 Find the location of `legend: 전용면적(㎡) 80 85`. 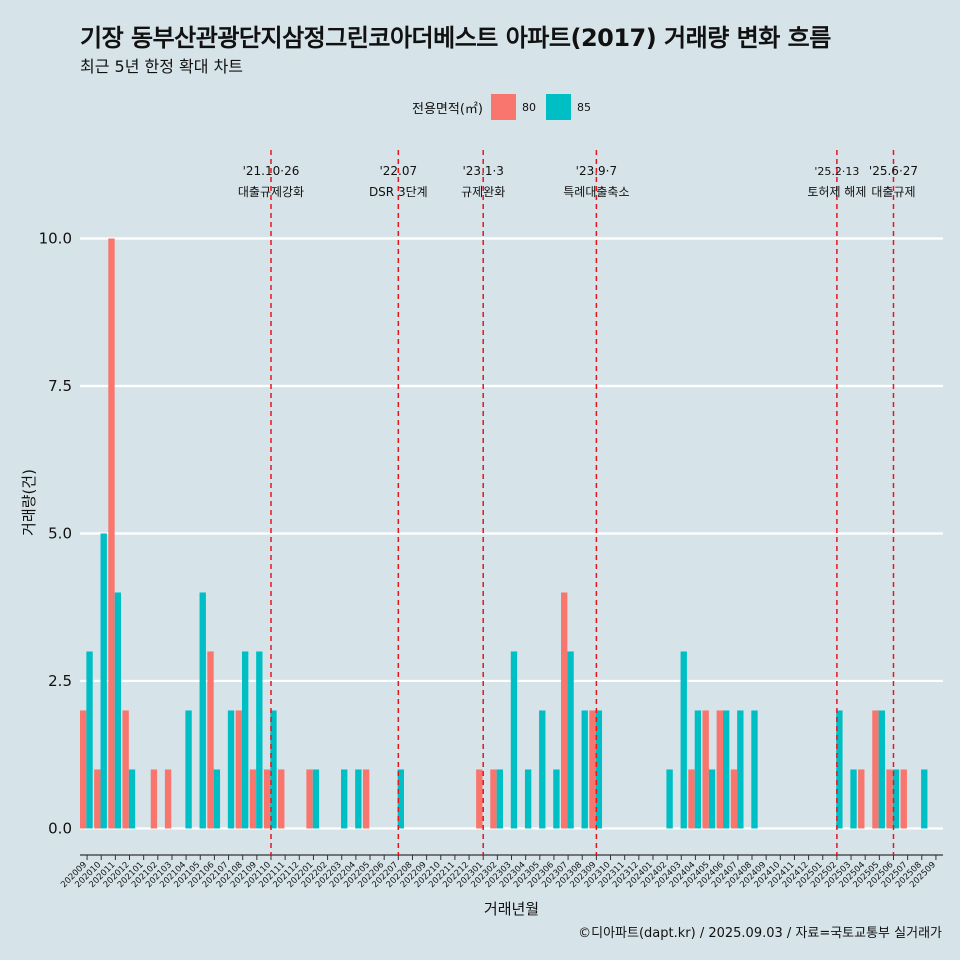

legend: 전용면적(㎡) 80 85 is located at coordinates (506, 107).